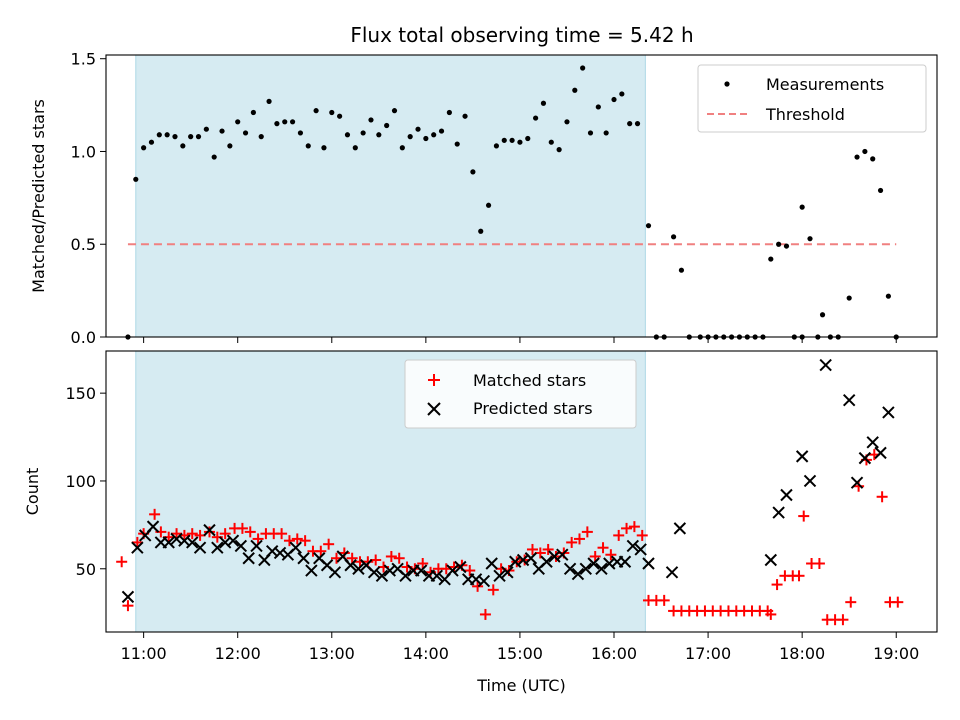 This screenshot has width=960, height=720. What do you see at coordinates (520, 685) in the screenshot?
I see `x-axis-label: Time (UTC)` at bounding box center [520, 685].